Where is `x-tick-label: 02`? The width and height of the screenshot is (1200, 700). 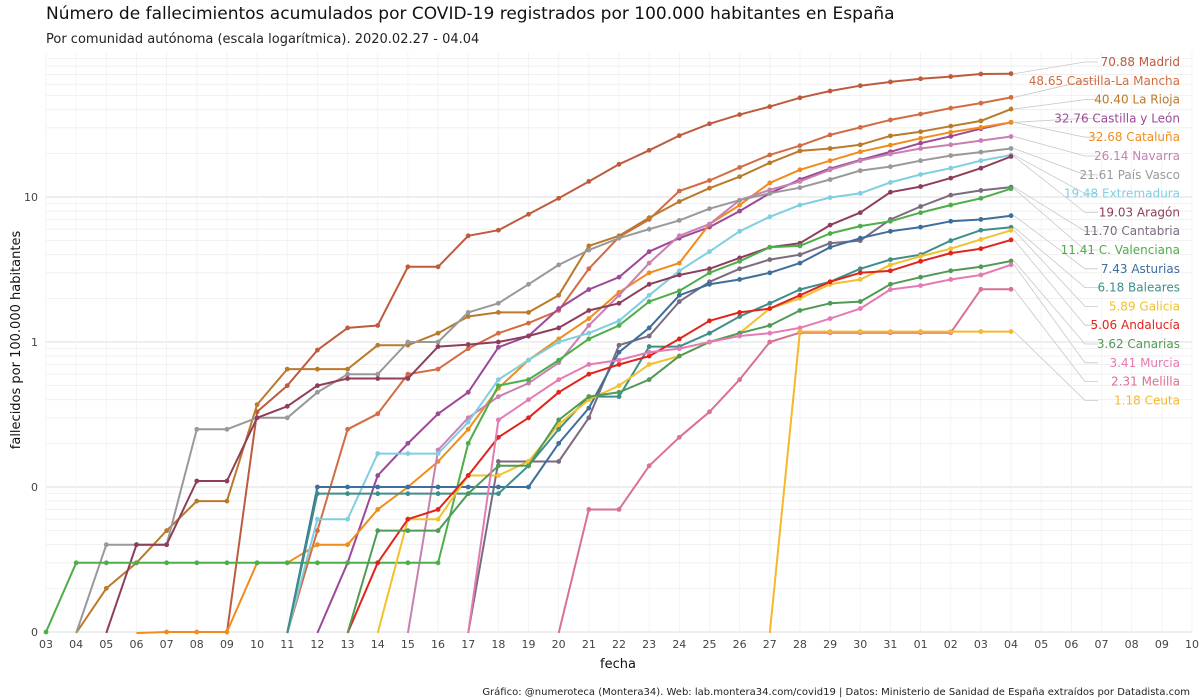
x-tick-label: 02 is located at coordinates (951, 644).